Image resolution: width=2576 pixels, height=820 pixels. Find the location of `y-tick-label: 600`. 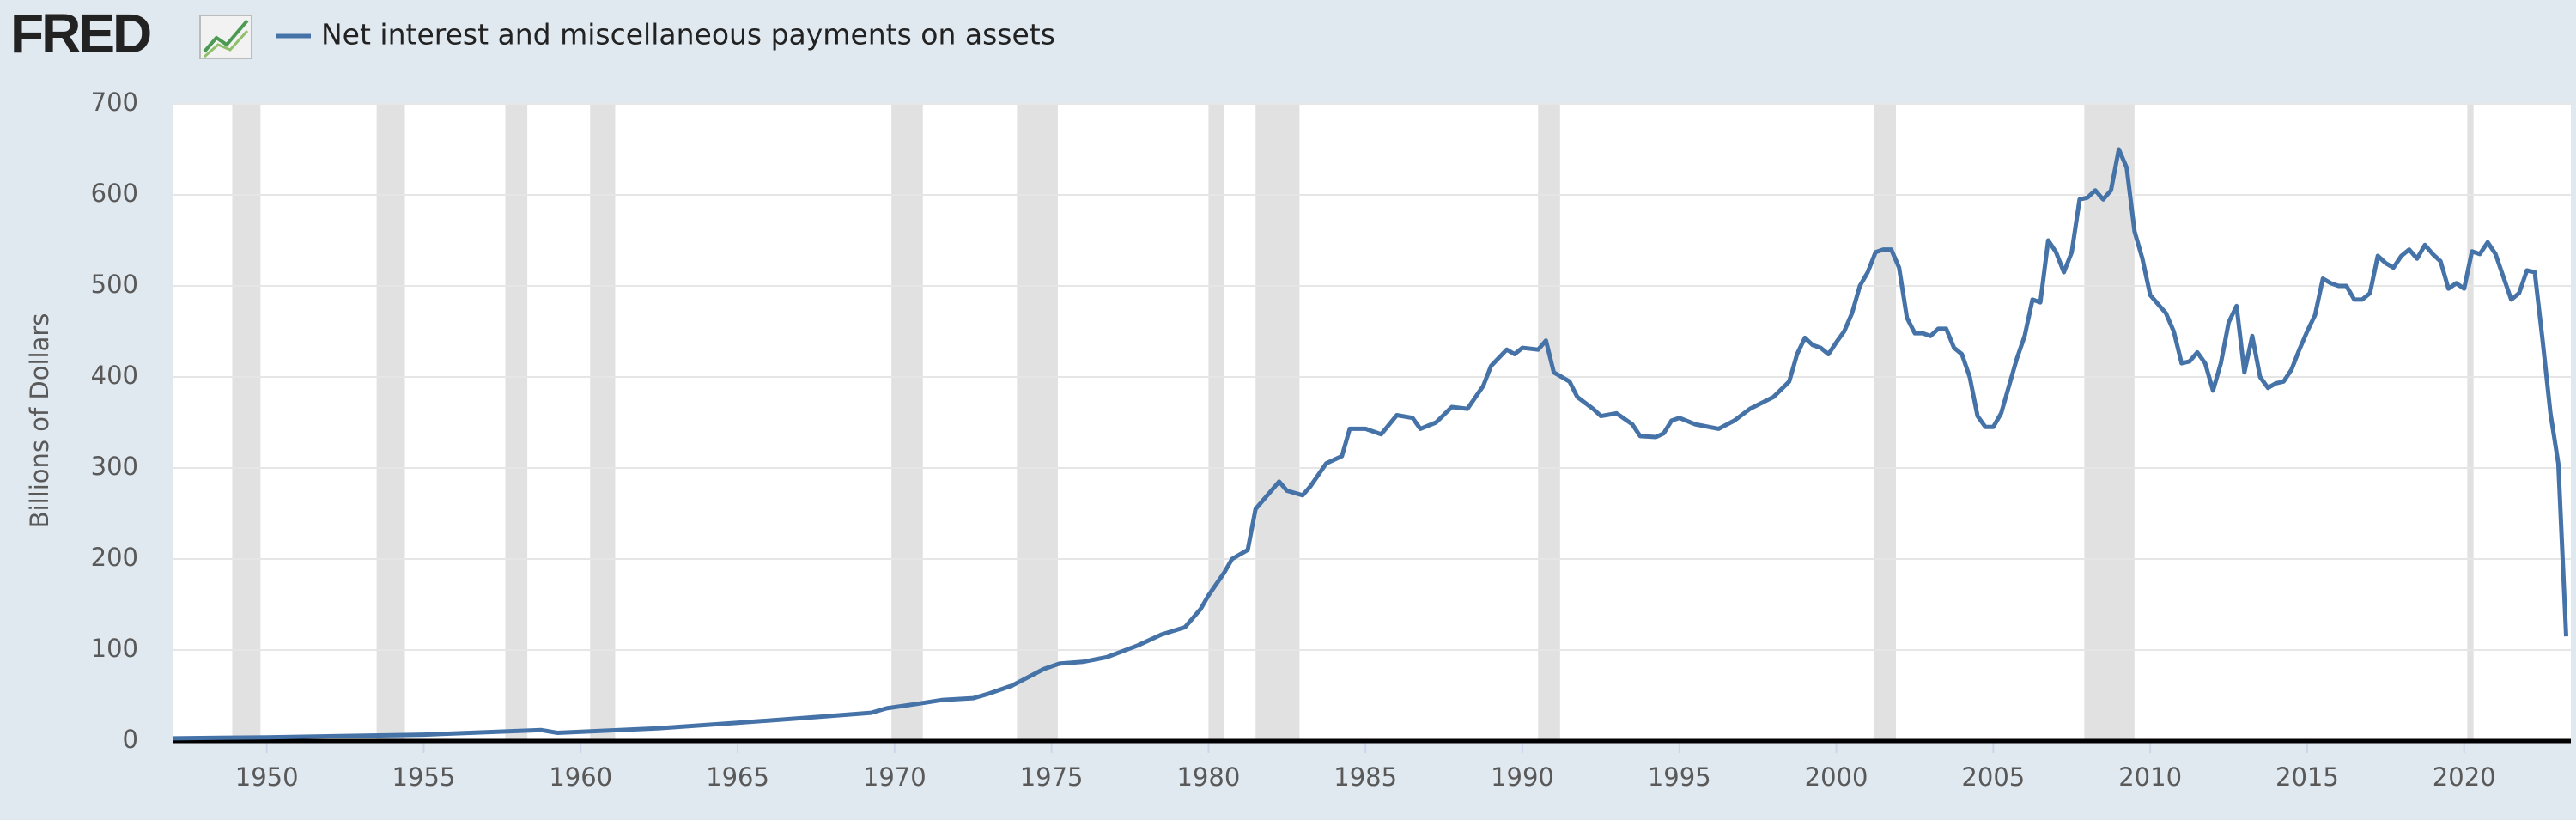

y-tick-label: 600 is located at coordinates (114, 193).